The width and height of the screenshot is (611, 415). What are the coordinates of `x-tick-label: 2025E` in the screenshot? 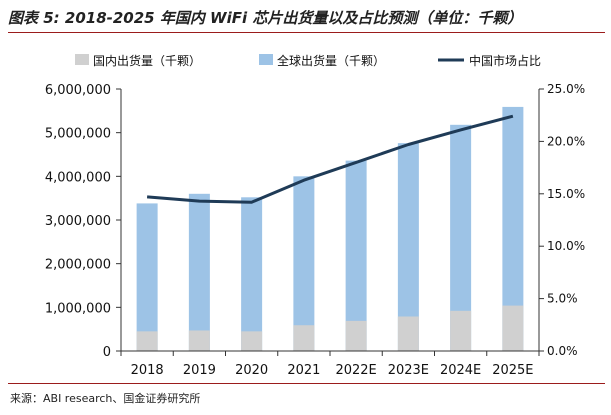 It's located at (512, 370).